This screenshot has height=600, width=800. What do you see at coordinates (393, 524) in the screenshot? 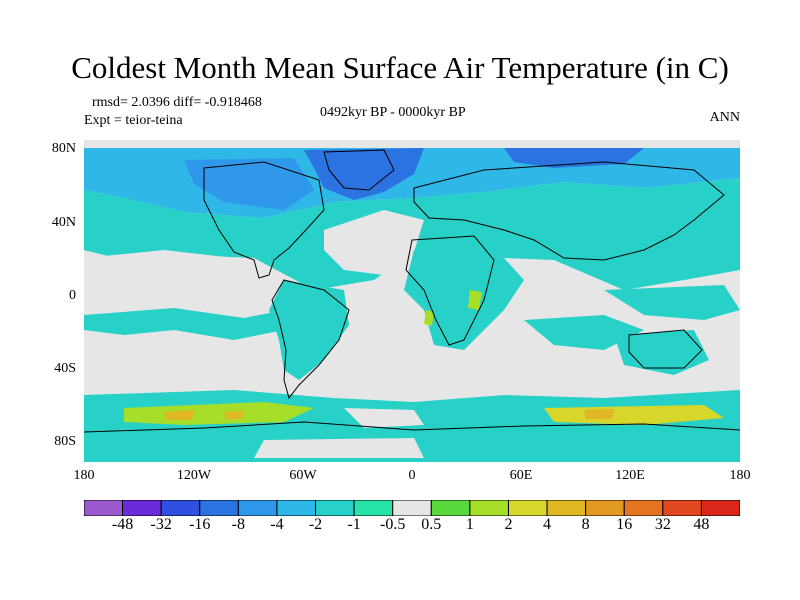
I see `colorbar-label: -0.5` at bounding box center [393, 524].